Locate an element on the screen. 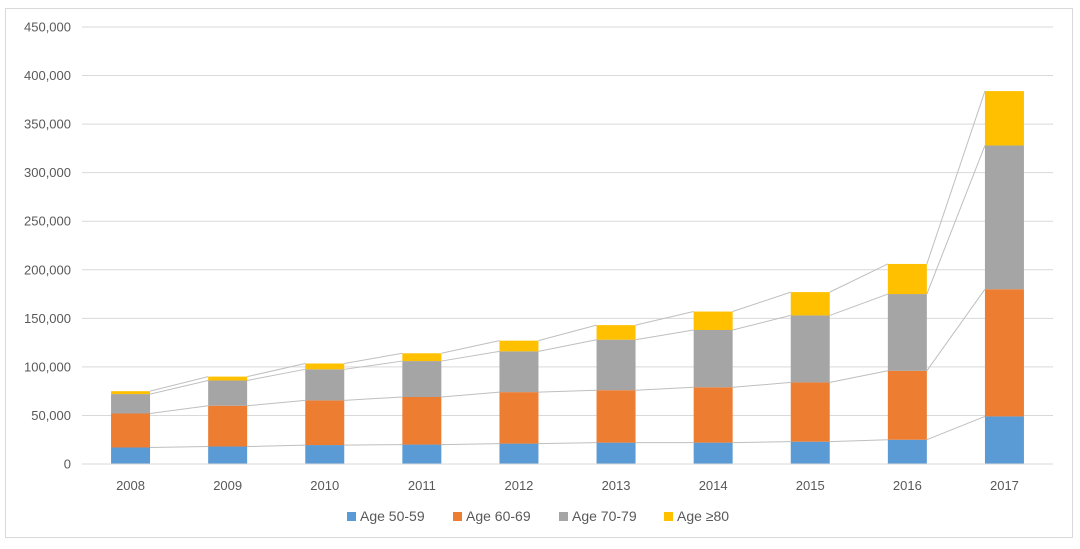  x-tick-label: 2011 is located at coordinates (422, 485).